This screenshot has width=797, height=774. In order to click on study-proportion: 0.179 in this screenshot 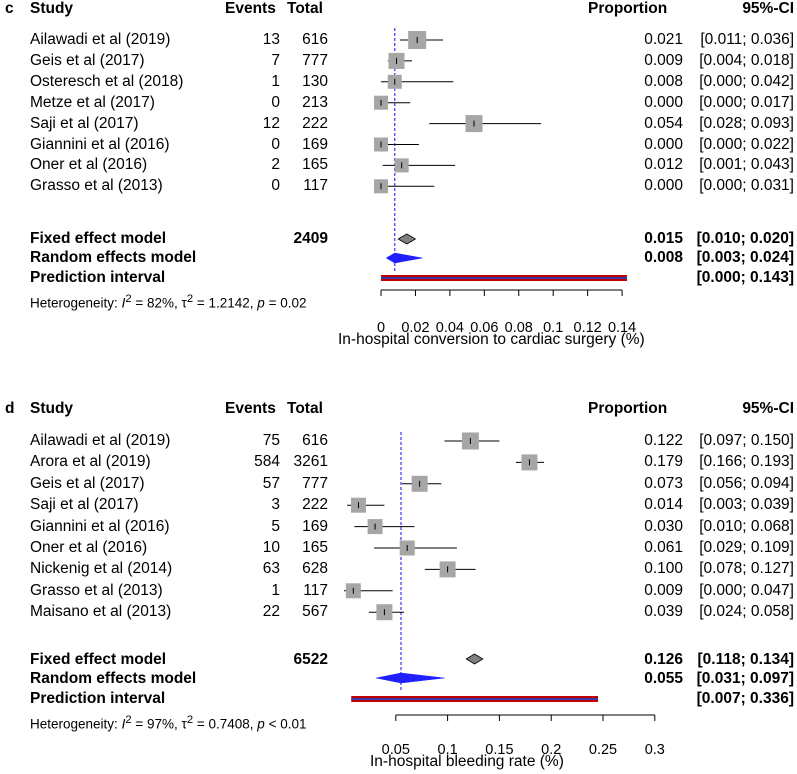, I will do `click(663, 461)`.